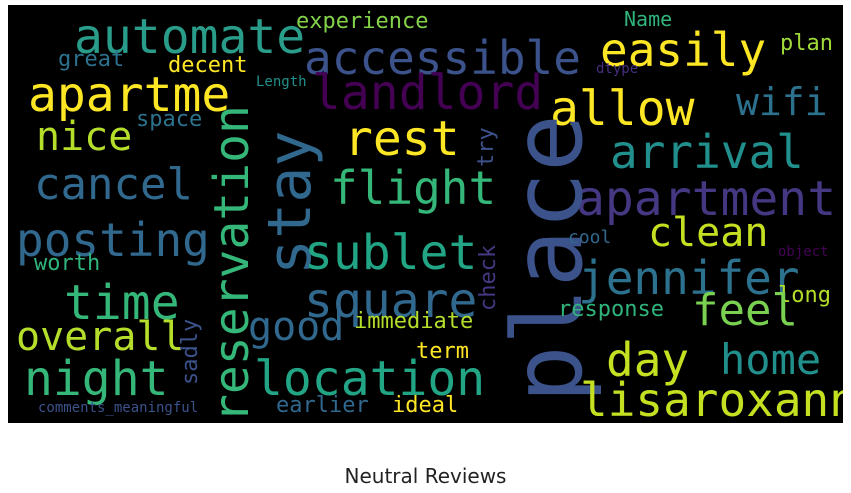  Describe the element at coordinates (100, 337) in the screenshot. I see `word-overall: overall` at that location.